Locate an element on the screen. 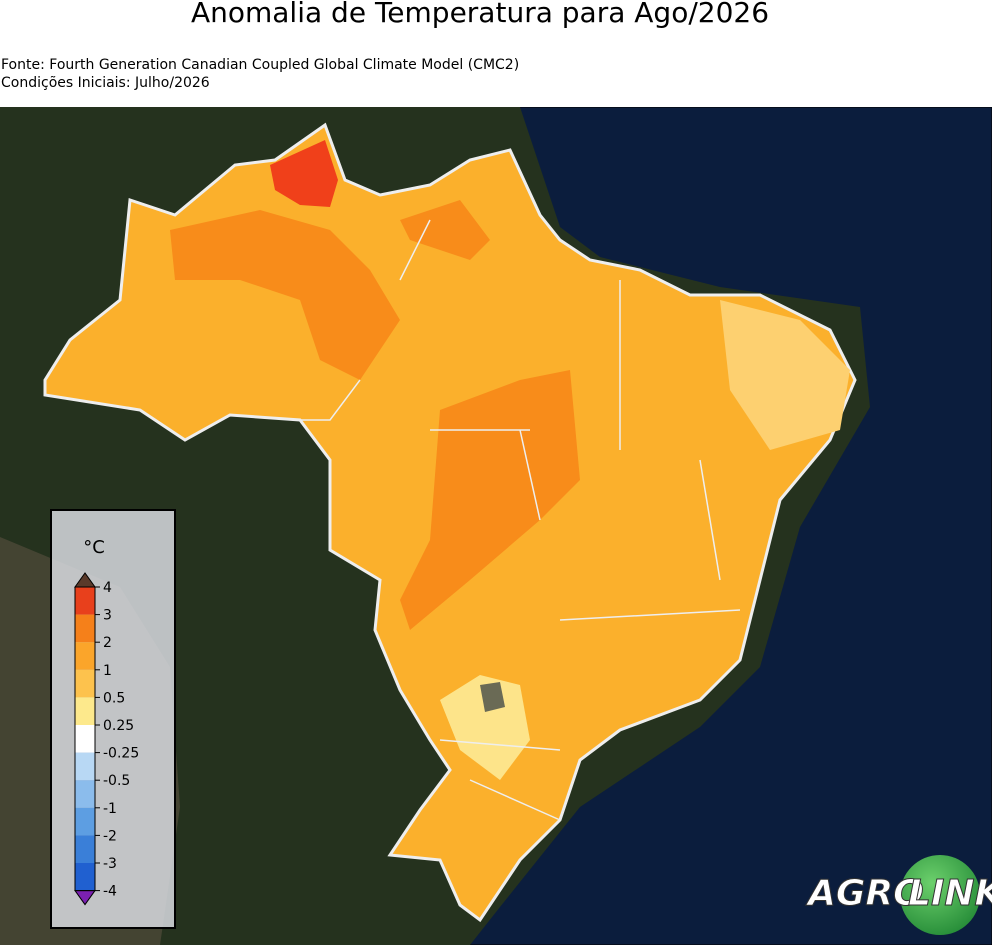  logo: AGRO LINK is located at coordinates (900, 895).